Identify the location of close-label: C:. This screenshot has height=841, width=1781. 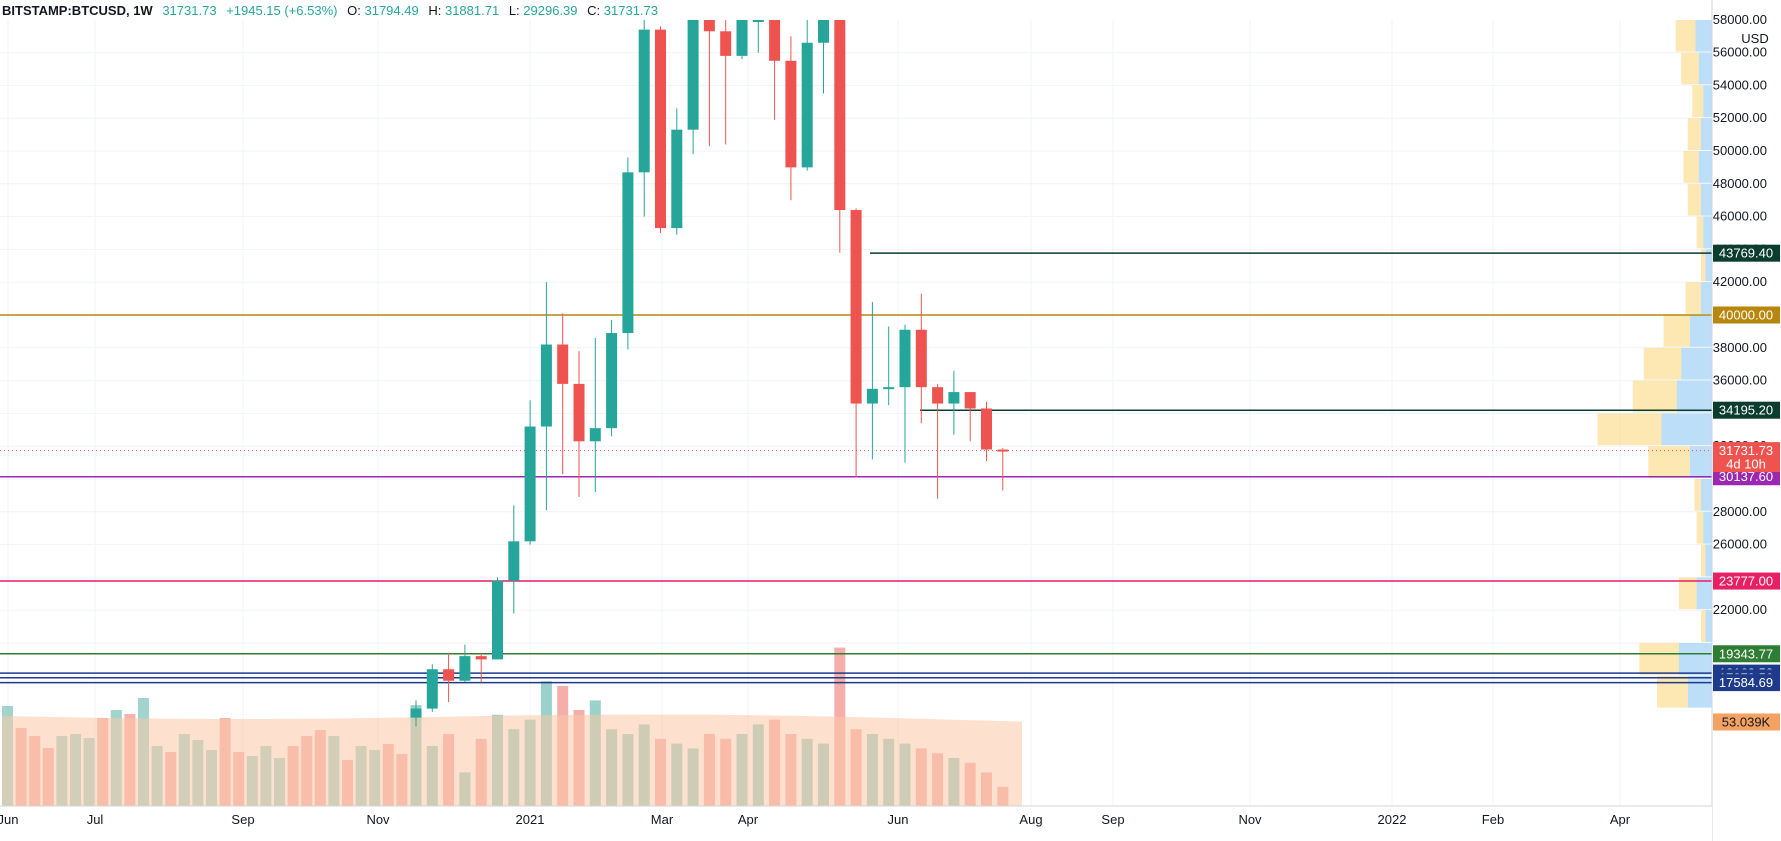
(593, 10).